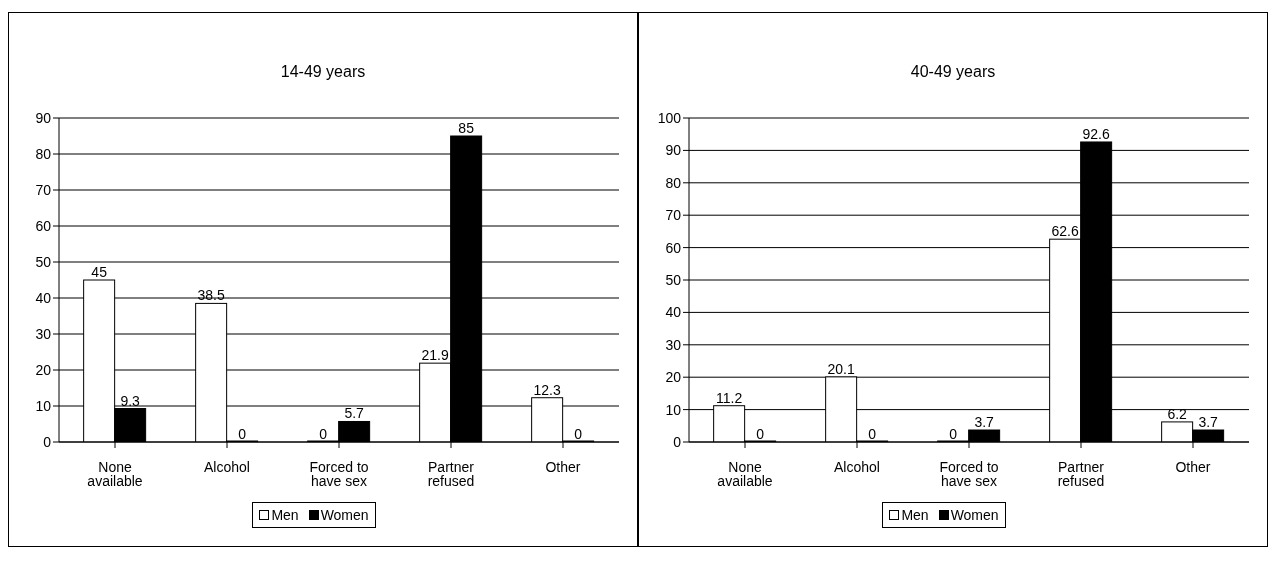  What do you see at coordinates (1096, 133) in the screenshot?
I see `data-label: 92.6` at bounding box center [1096, 133].